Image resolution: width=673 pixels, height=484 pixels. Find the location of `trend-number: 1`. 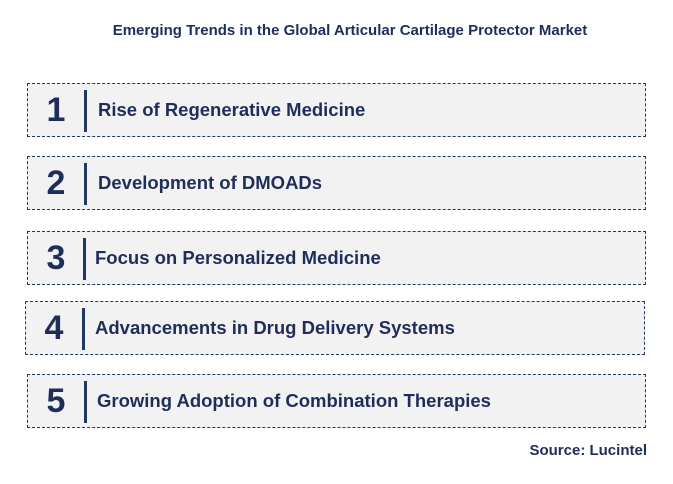

trend-number: 1 is located at coordinates (56, 109).